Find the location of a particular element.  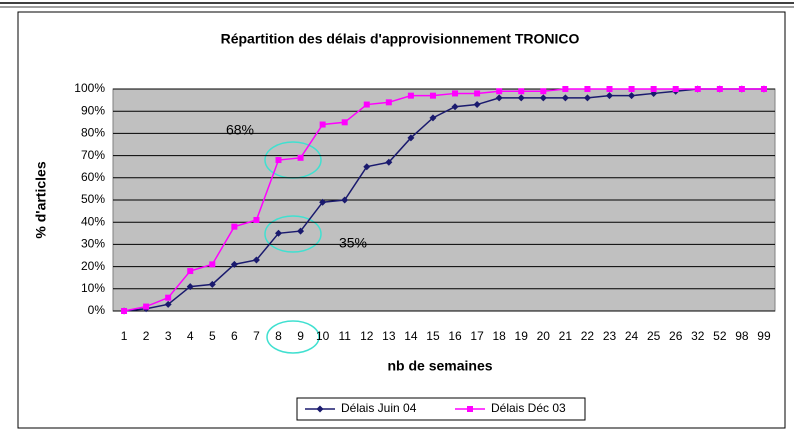

x-tick-label: 98 is located at coordinates (742, 336).